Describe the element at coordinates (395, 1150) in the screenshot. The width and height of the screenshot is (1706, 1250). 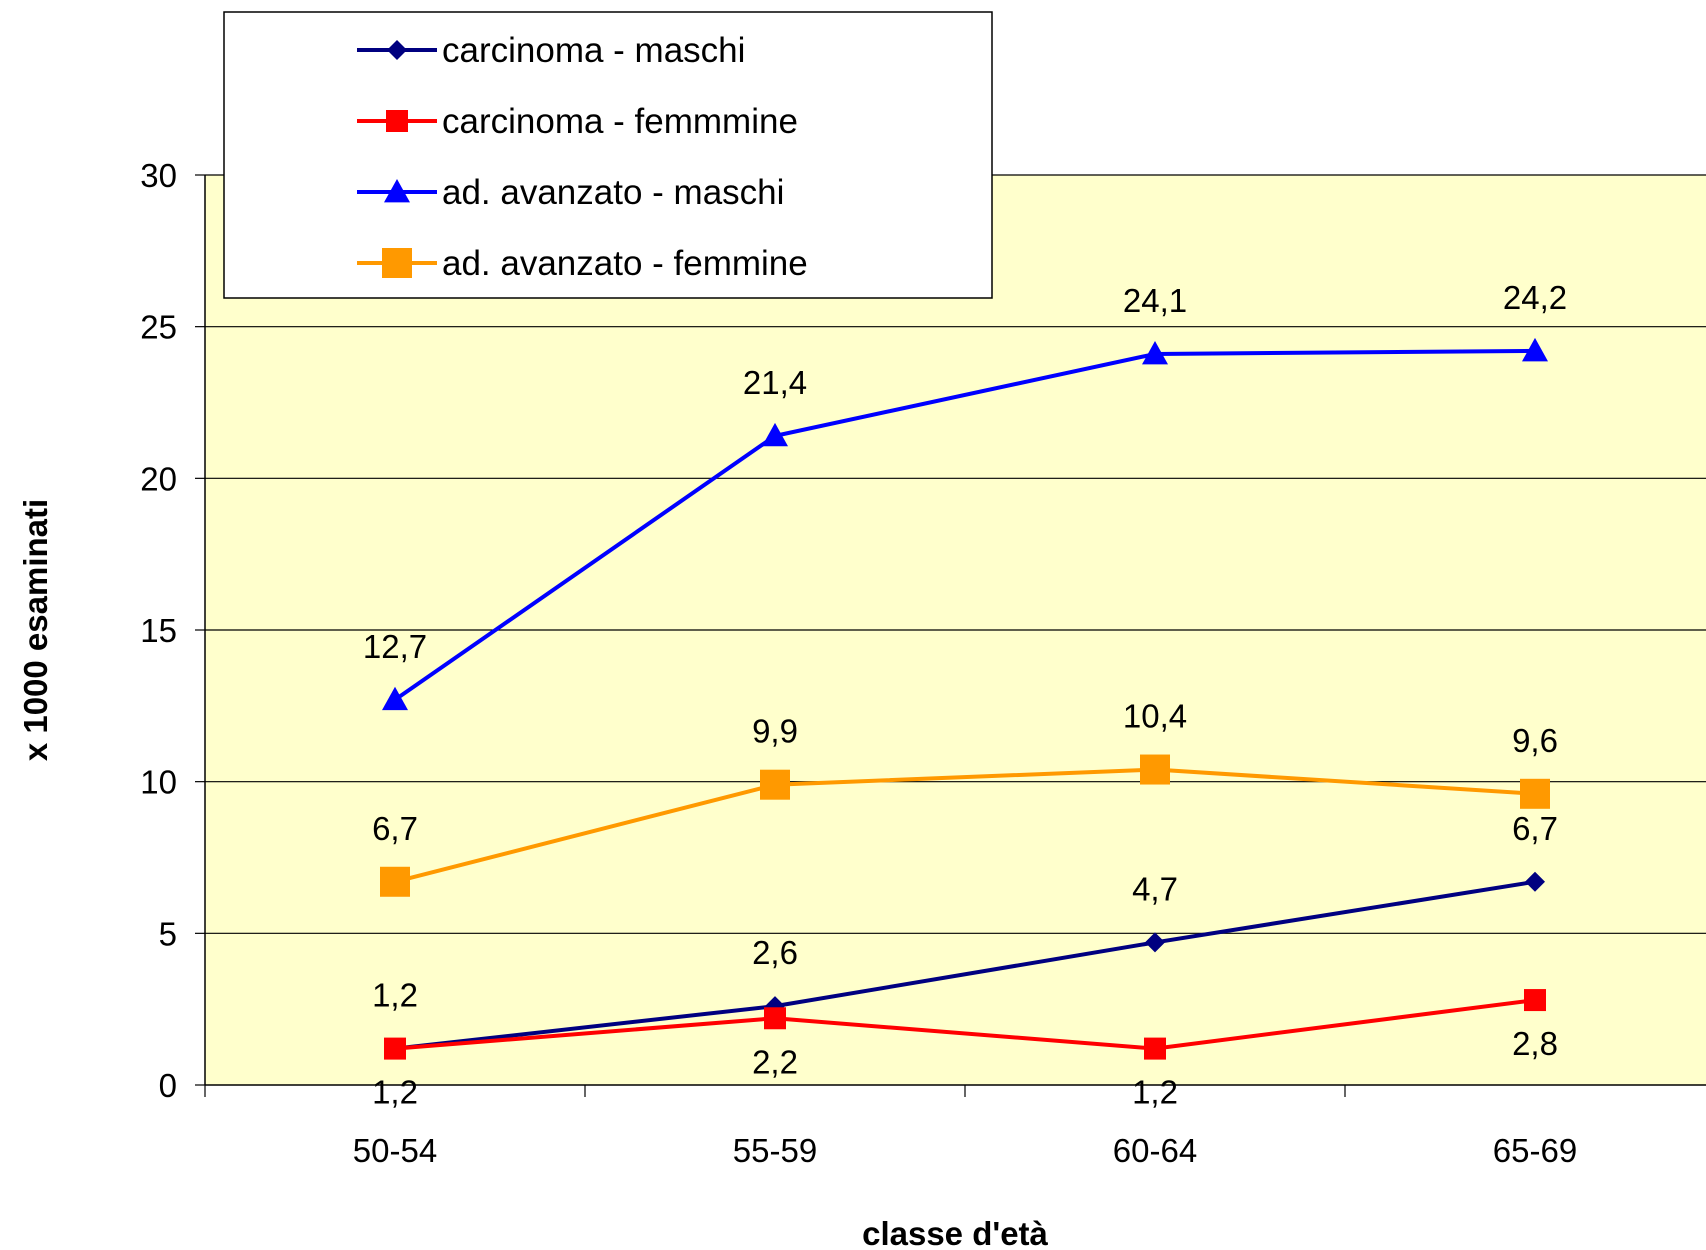
I see `x-tick-label: 50-54` at that location.